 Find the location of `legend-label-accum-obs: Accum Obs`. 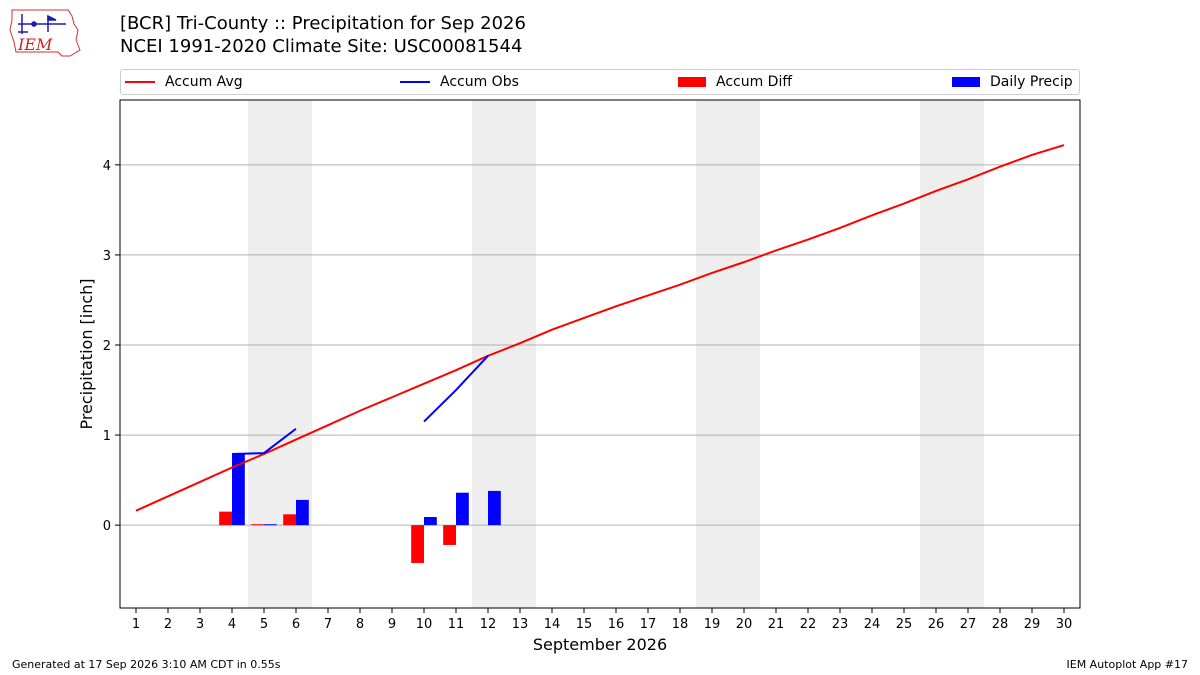

legend-label-accum-obs: Accum Obs is located at coordinates (479, 82).